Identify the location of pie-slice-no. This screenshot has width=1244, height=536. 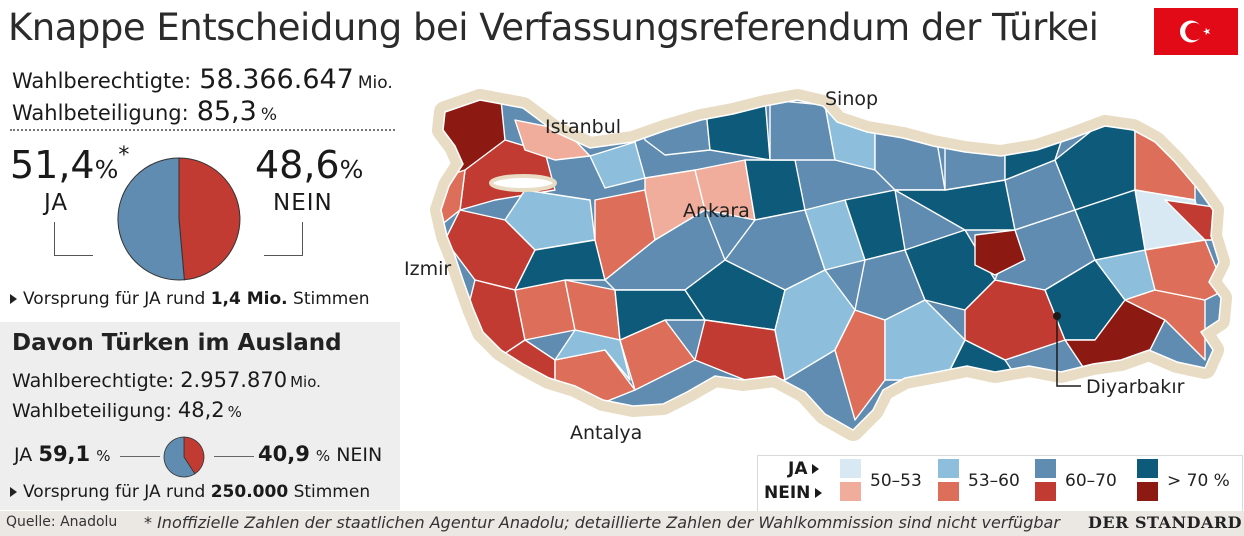
(209, 219).